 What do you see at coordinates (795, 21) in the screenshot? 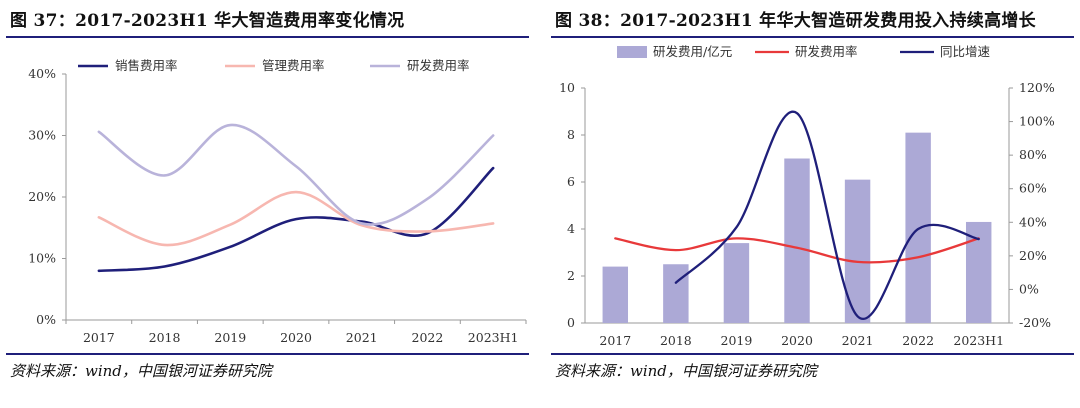
I see `chart-title: 图 38：2017-2023H1 年华大智造研发费用投入持续高增长` at bounding box center [795, 21].